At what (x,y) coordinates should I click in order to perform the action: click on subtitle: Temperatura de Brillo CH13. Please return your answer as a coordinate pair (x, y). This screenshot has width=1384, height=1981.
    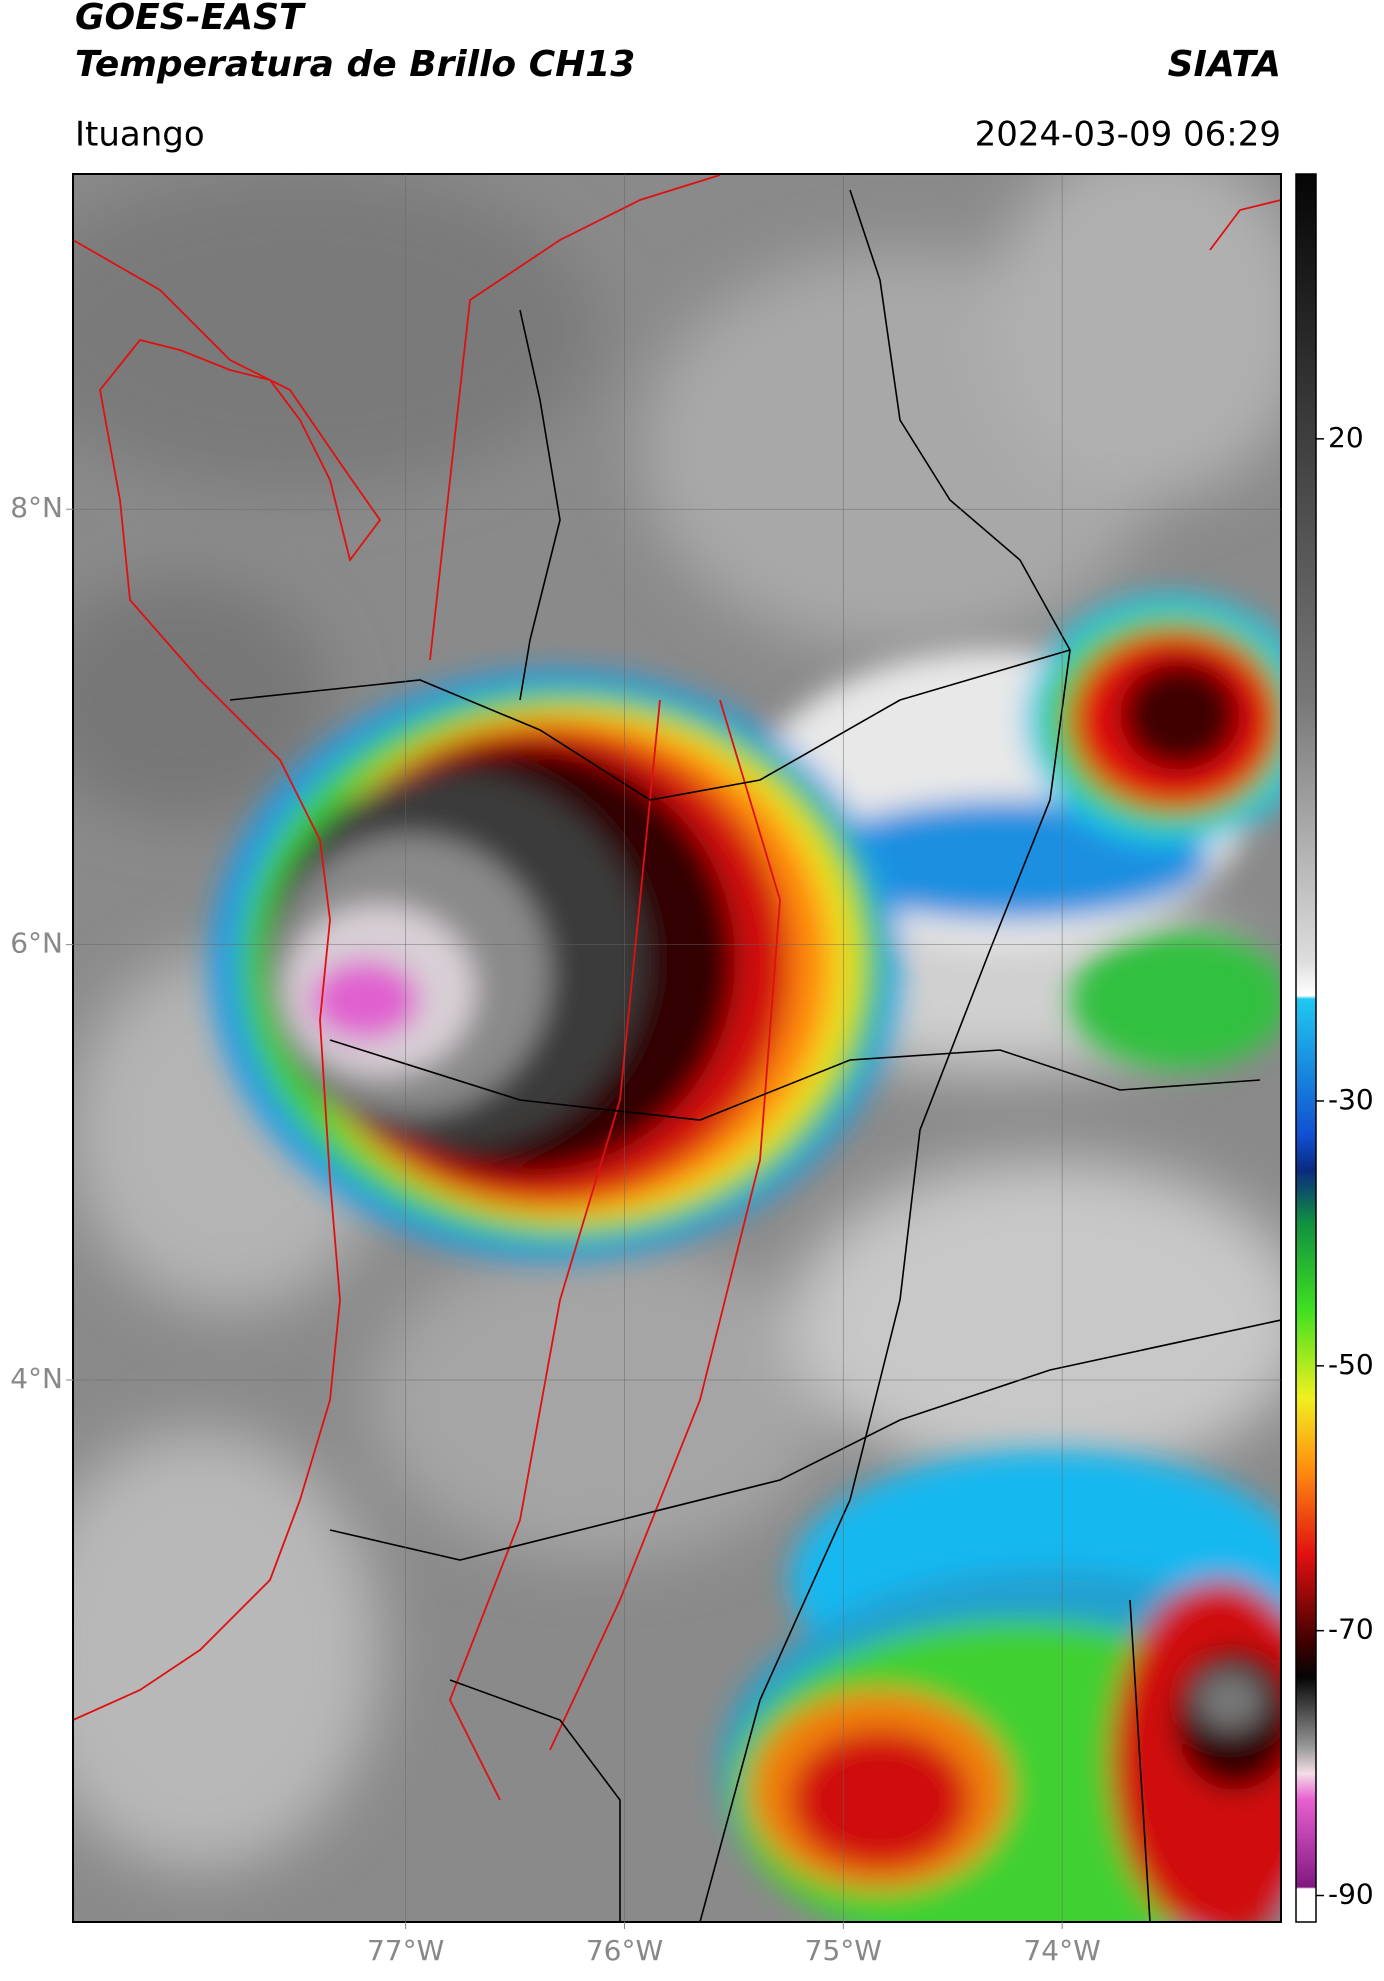
    Looking at the image, I should click on (355, 64).